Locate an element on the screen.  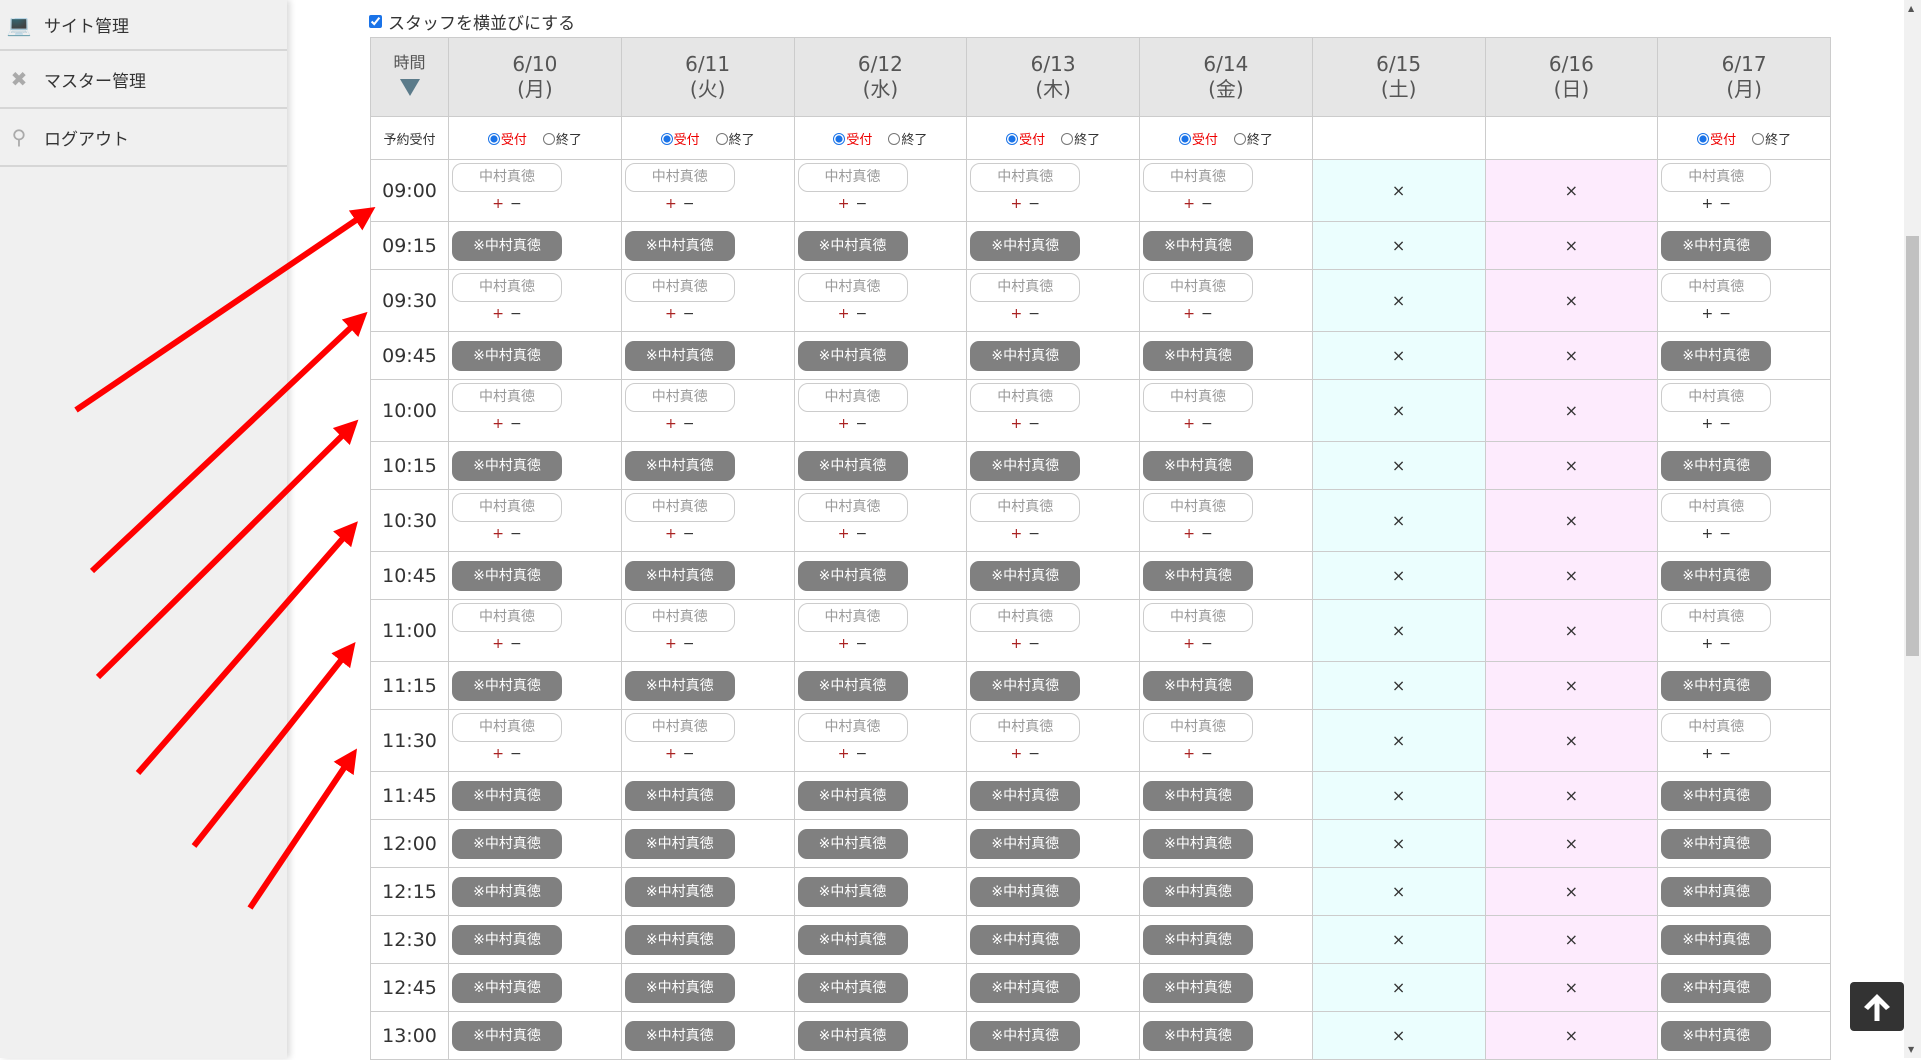
sort-down-icon is located at coordinates (409, 87).